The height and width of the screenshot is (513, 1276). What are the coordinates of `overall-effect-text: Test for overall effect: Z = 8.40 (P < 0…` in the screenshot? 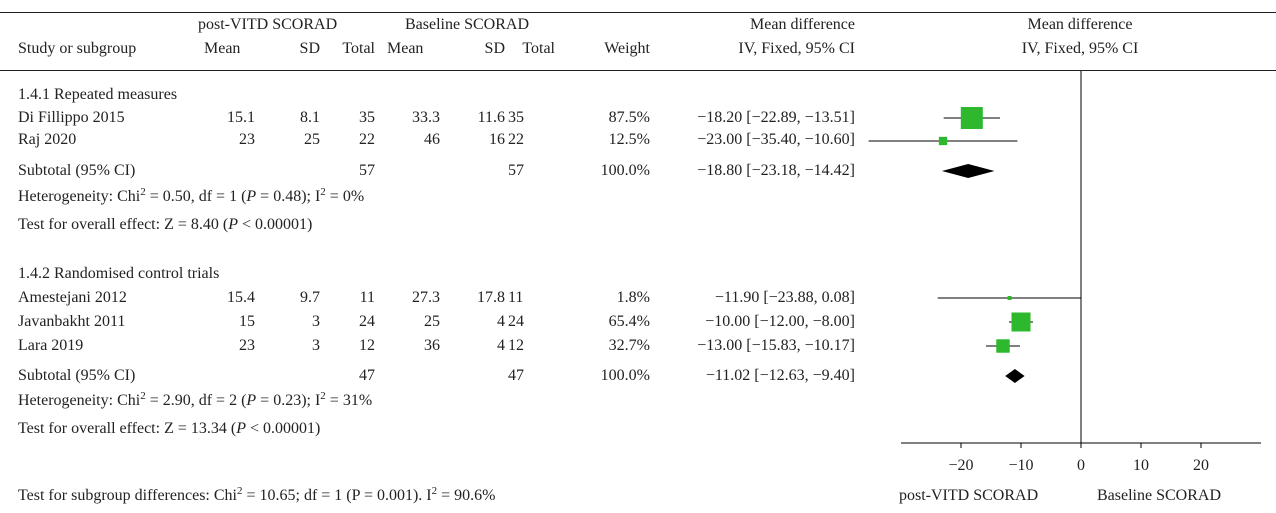 It's located at (165, 225).